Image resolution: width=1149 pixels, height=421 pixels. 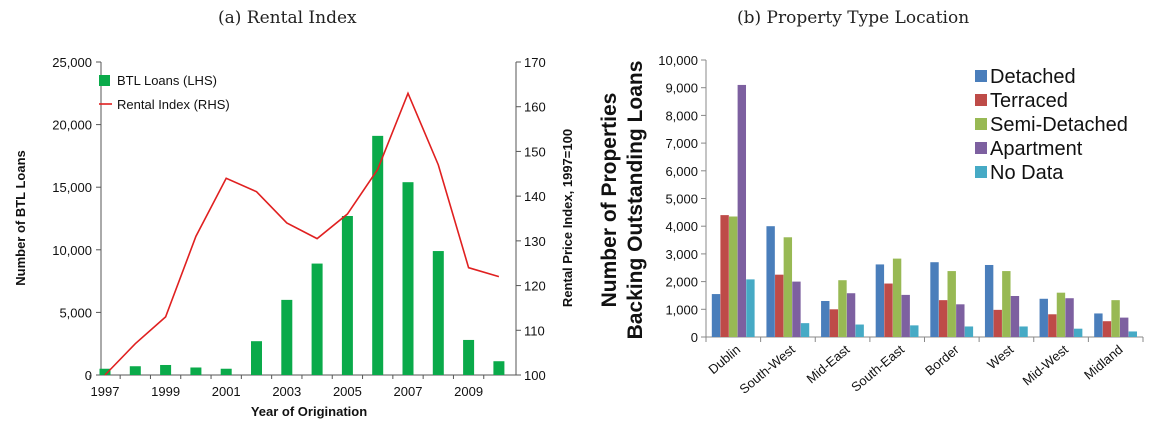 I want to click on legend-label-semi-detached: Semi-Detached, so click(x=1059, y=125).